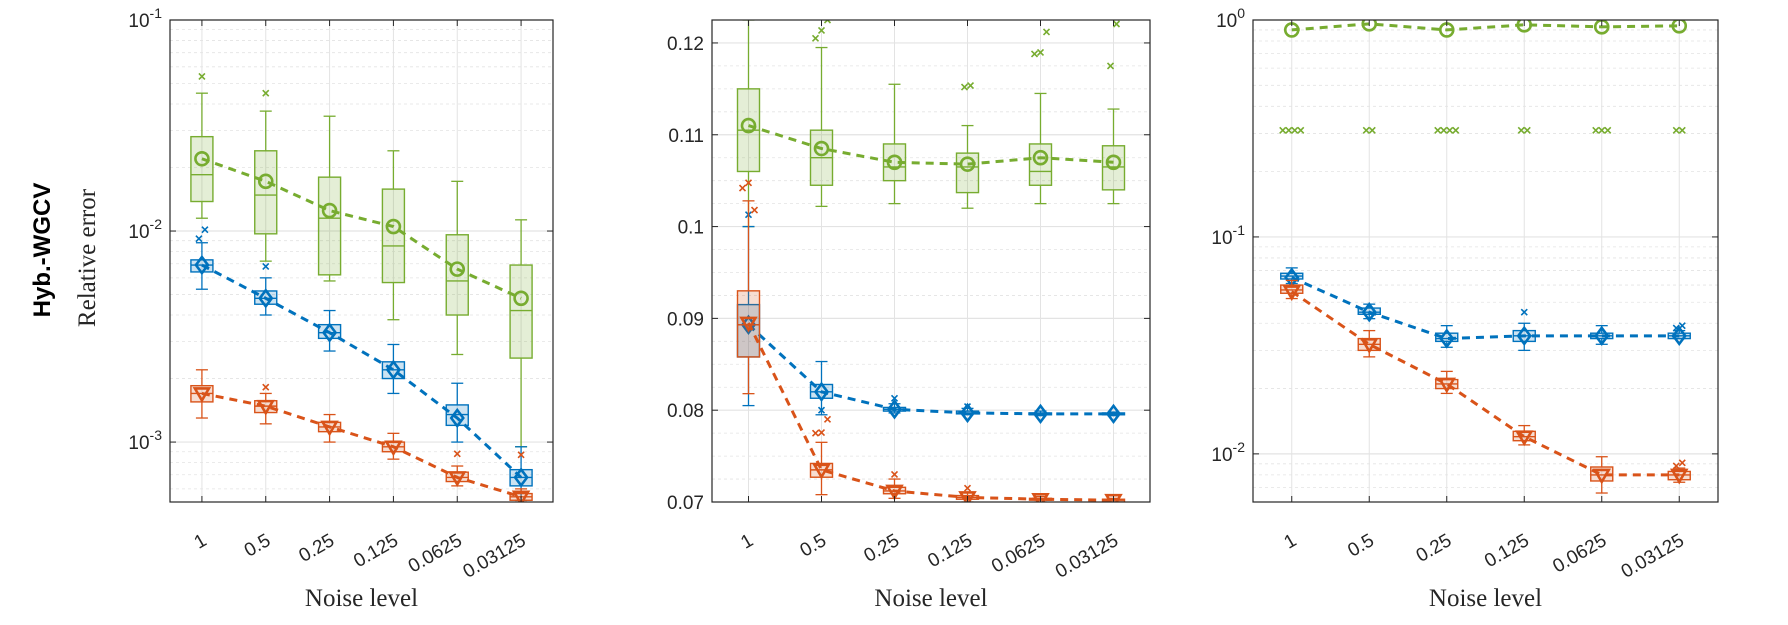  What do you see at coordinates (87, 257) in the screenshot?
I see `y-axis-label: Relative error` at bounding box center [87, 257].